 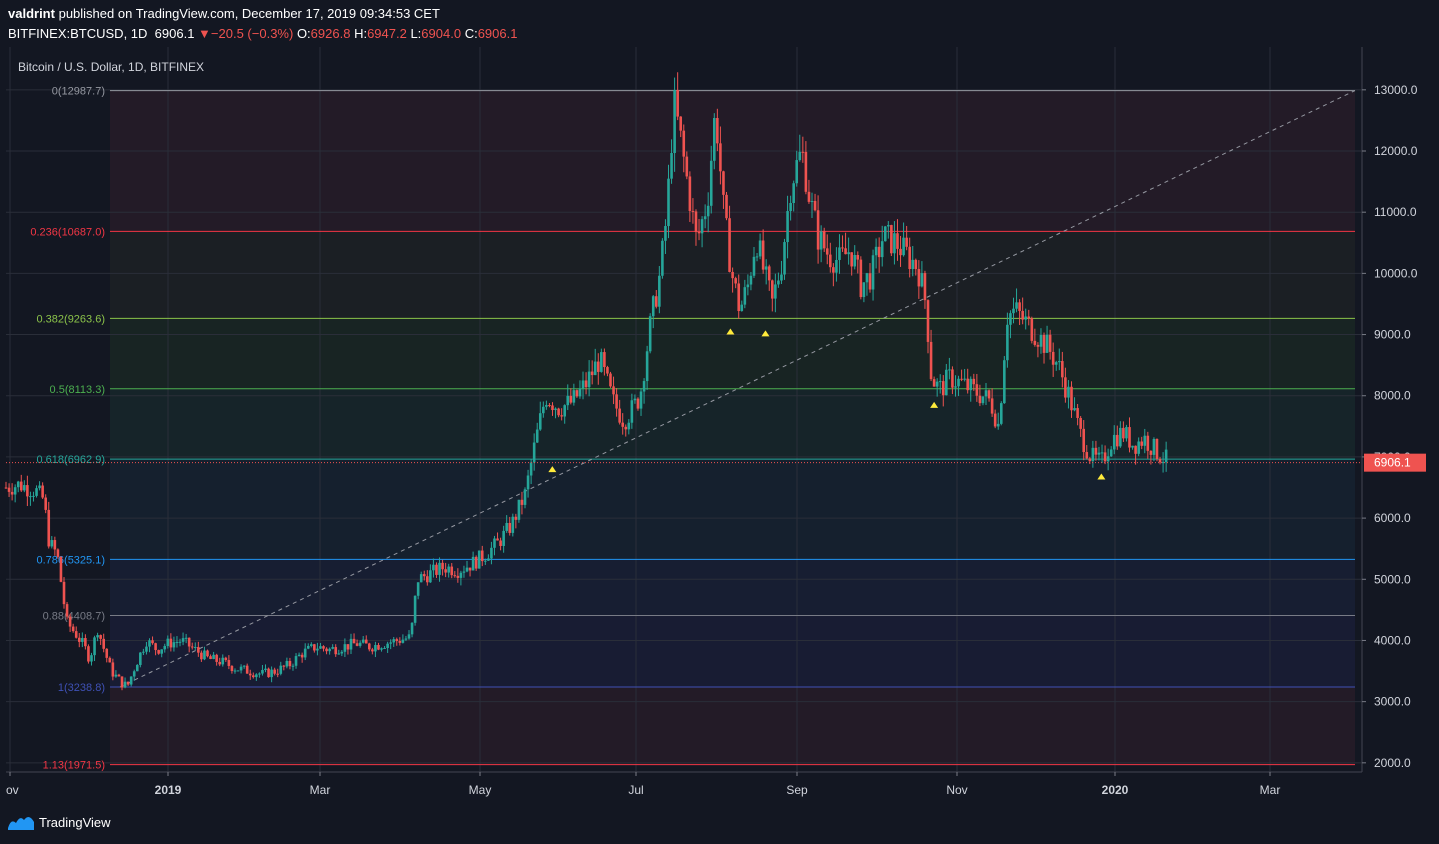 What do you see at coordinates (1395, 212) in the screenshot?
I see `y-tick-label: 11000.0` at bounding box center [1395, 212].